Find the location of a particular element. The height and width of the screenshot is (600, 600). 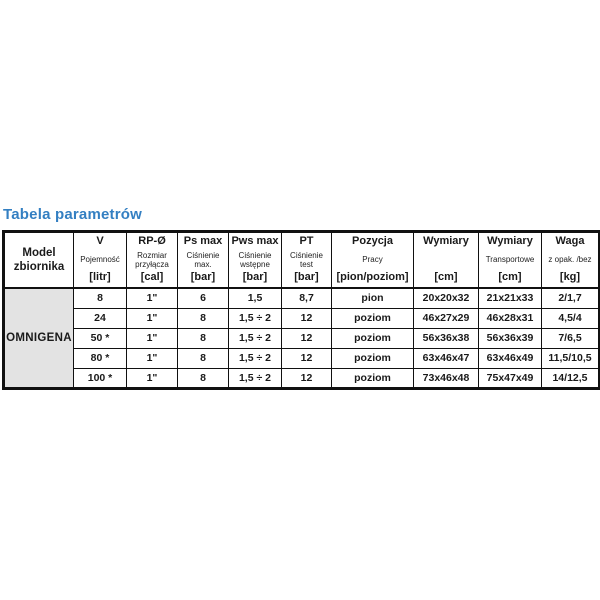

header-sub: Ciśnienie wstępne is located at coordinates (255, 259).